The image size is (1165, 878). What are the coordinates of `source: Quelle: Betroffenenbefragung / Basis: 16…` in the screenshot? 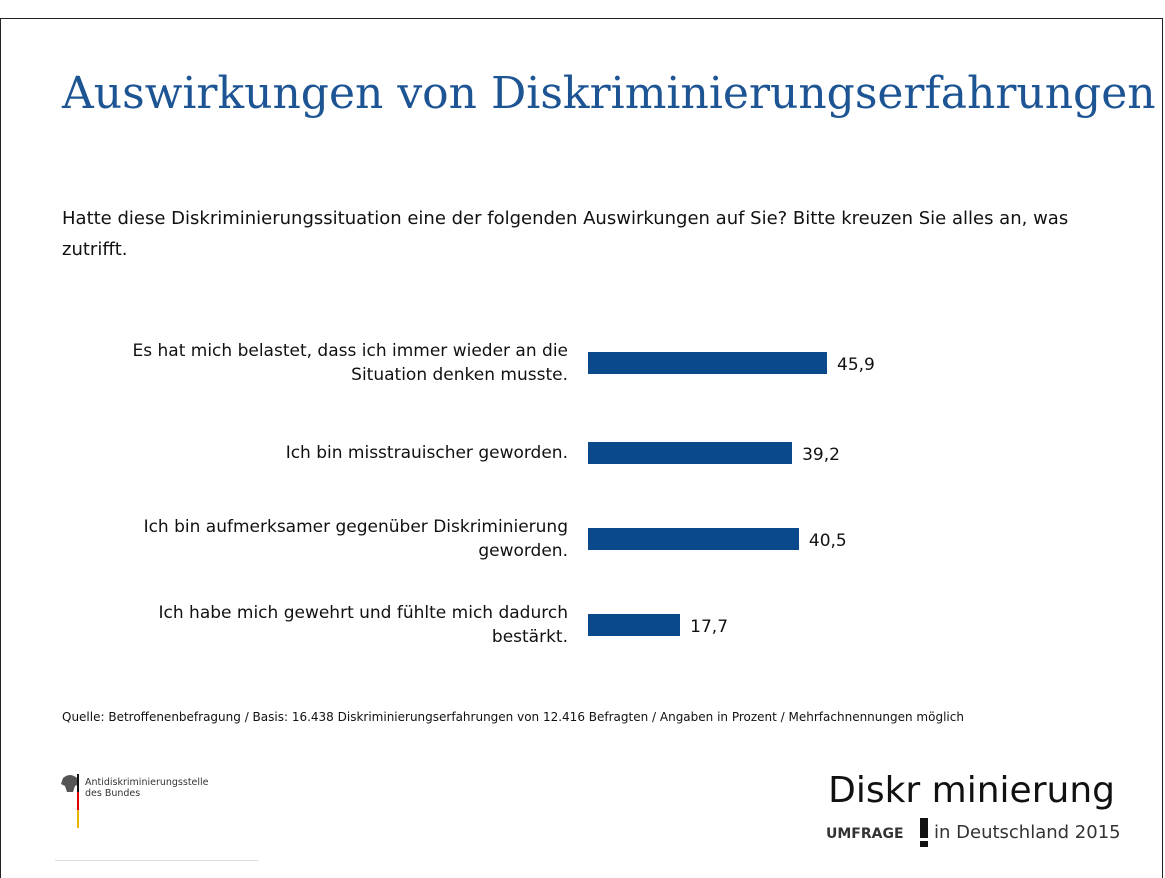 It's located at (513, 717).